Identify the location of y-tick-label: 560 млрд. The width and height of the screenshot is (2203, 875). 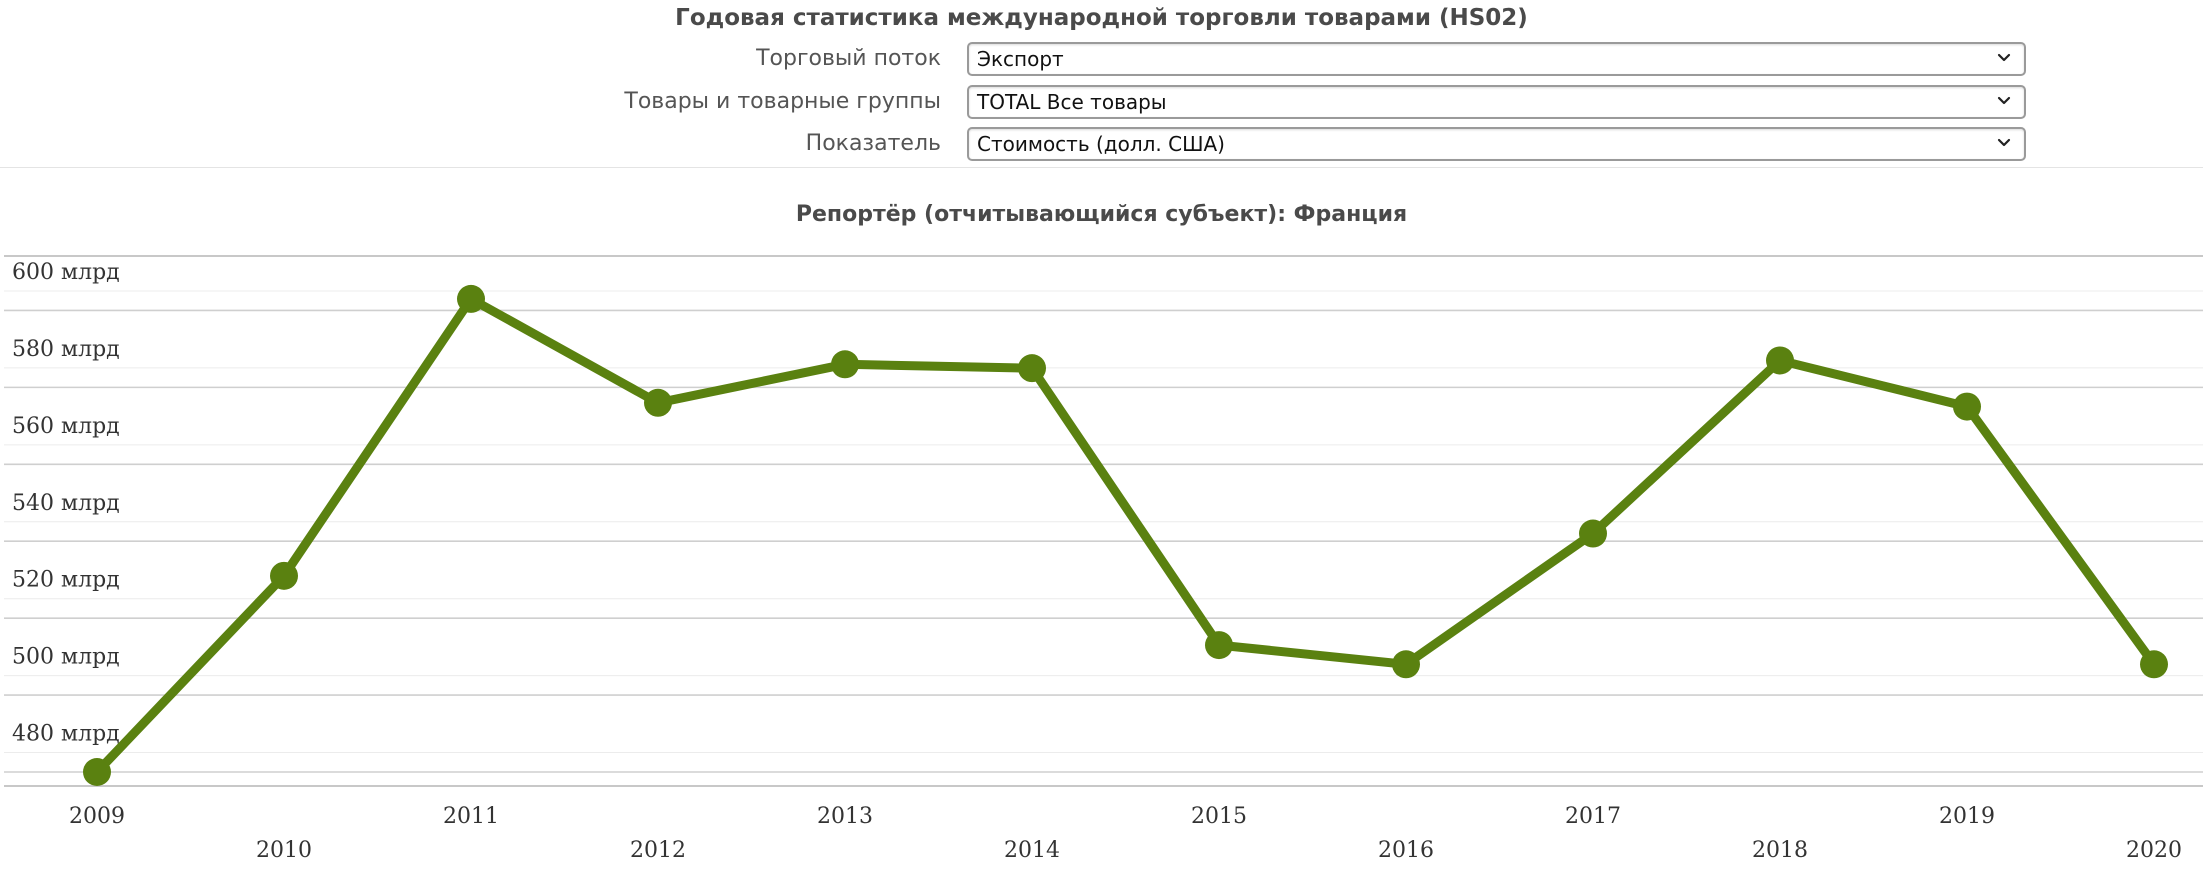
(66, 426).